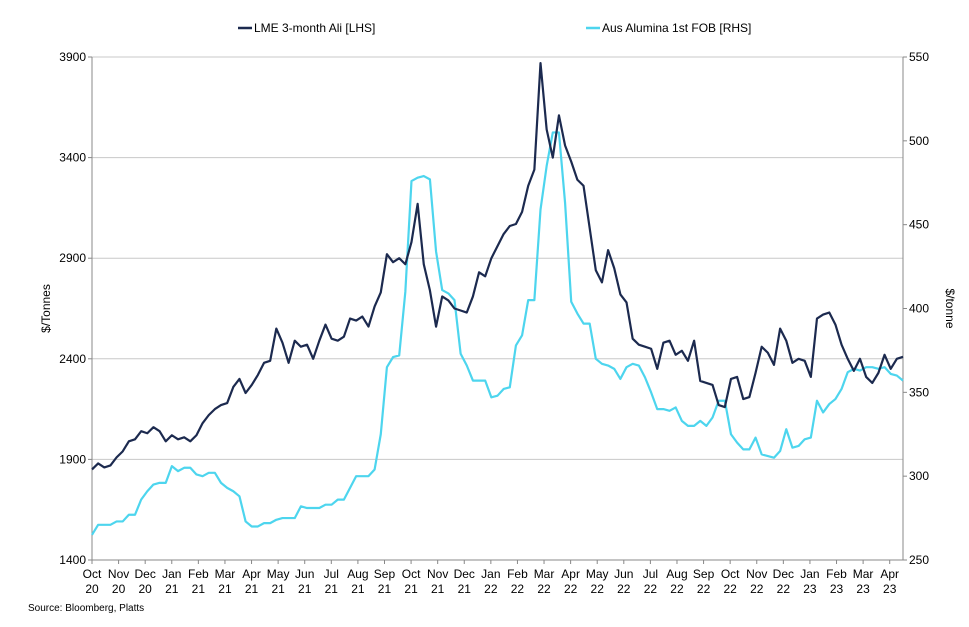 This screenshot has height=627, width=969. I want to click on right-tick-label: 300, so click(919, 476).